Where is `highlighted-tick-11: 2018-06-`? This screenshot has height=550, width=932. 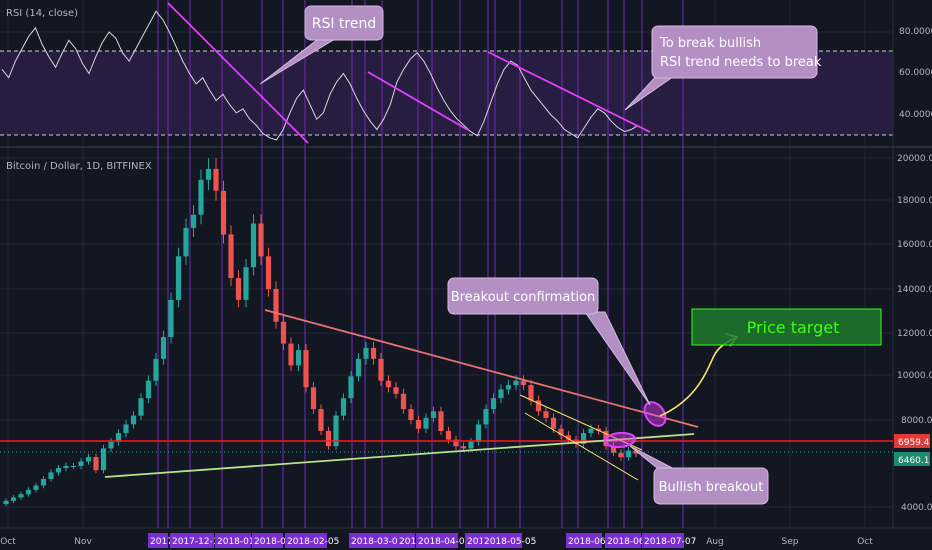 highlighted-tick-11: 2018-06- is located at coordinates (627, 542).